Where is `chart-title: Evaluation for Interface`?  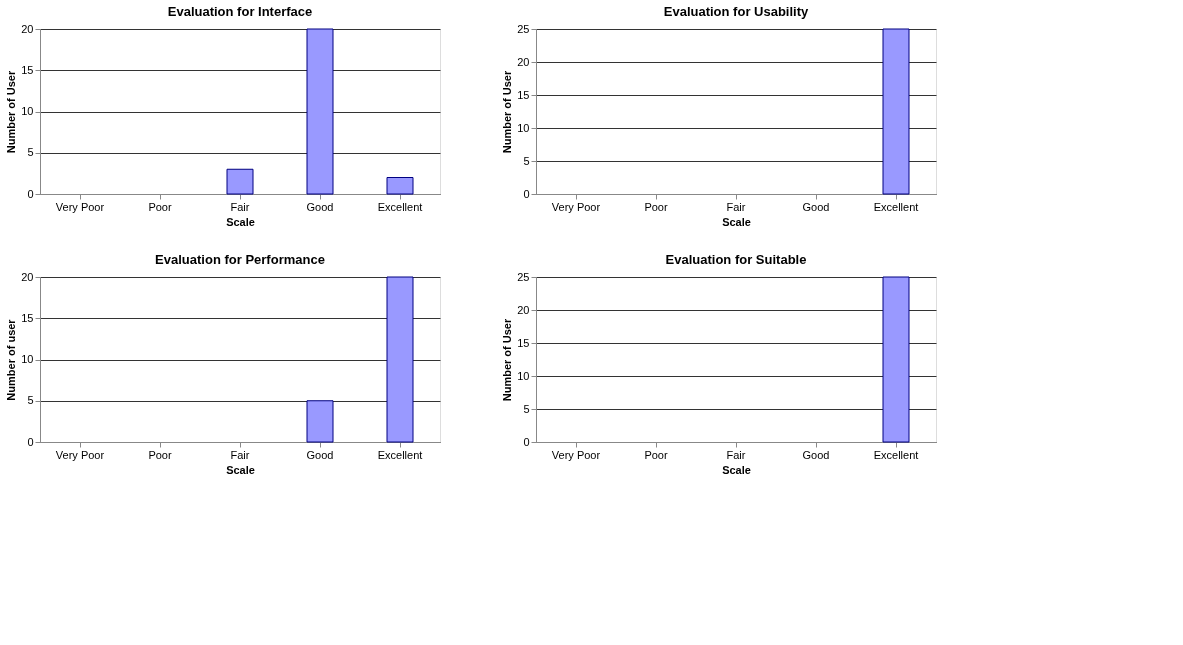
chart-title: Evaluation for Interface is located at coordinates (240, 11).